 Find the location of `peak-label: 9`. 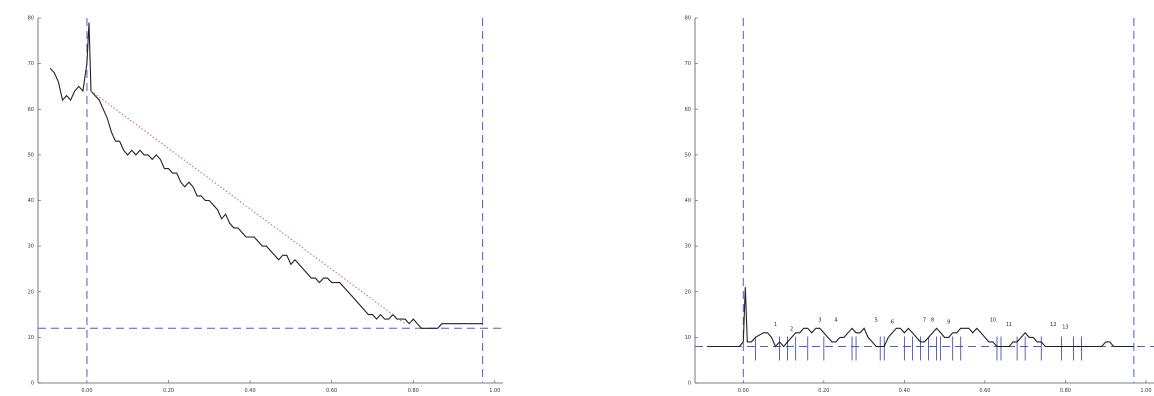

peak-label: 9 is located at coordinates (948, 323).